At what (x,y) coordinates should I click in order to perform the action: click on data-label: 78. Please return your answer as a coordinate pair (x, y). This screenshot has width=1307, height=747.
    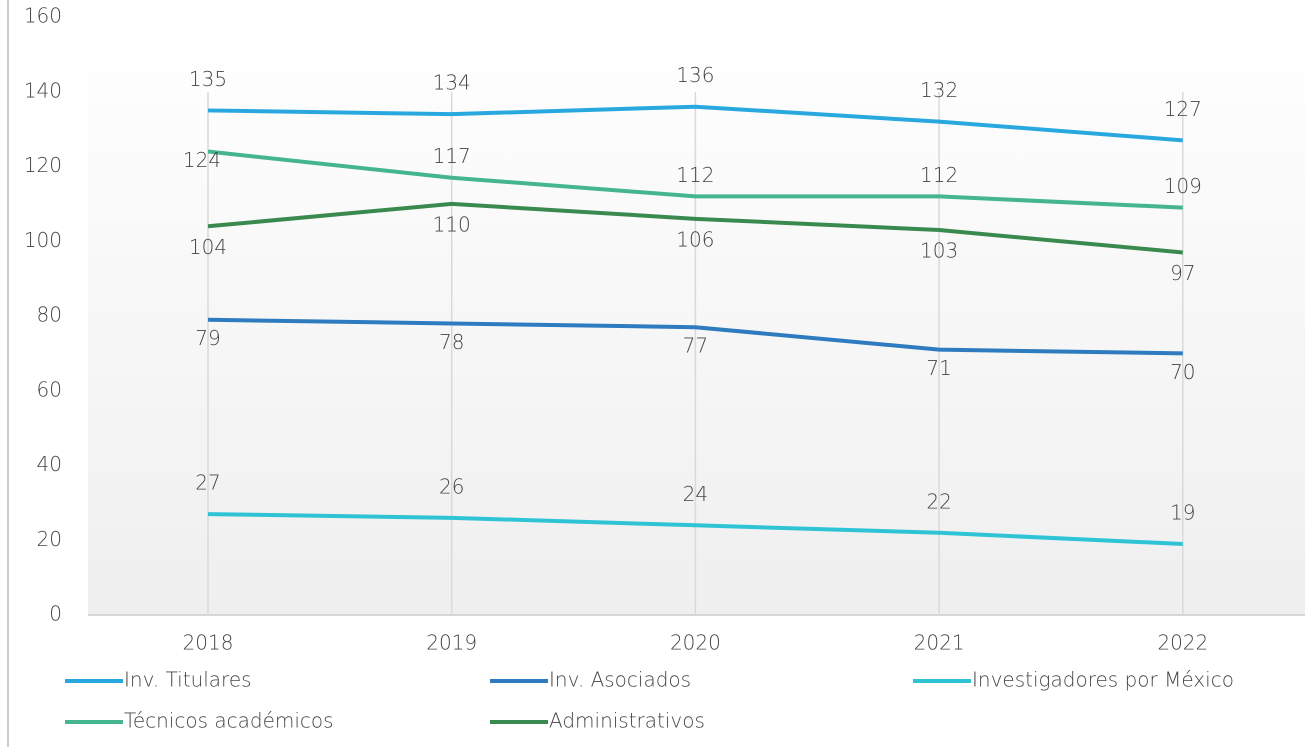
    Looking at the image, I should click on (451, 342).